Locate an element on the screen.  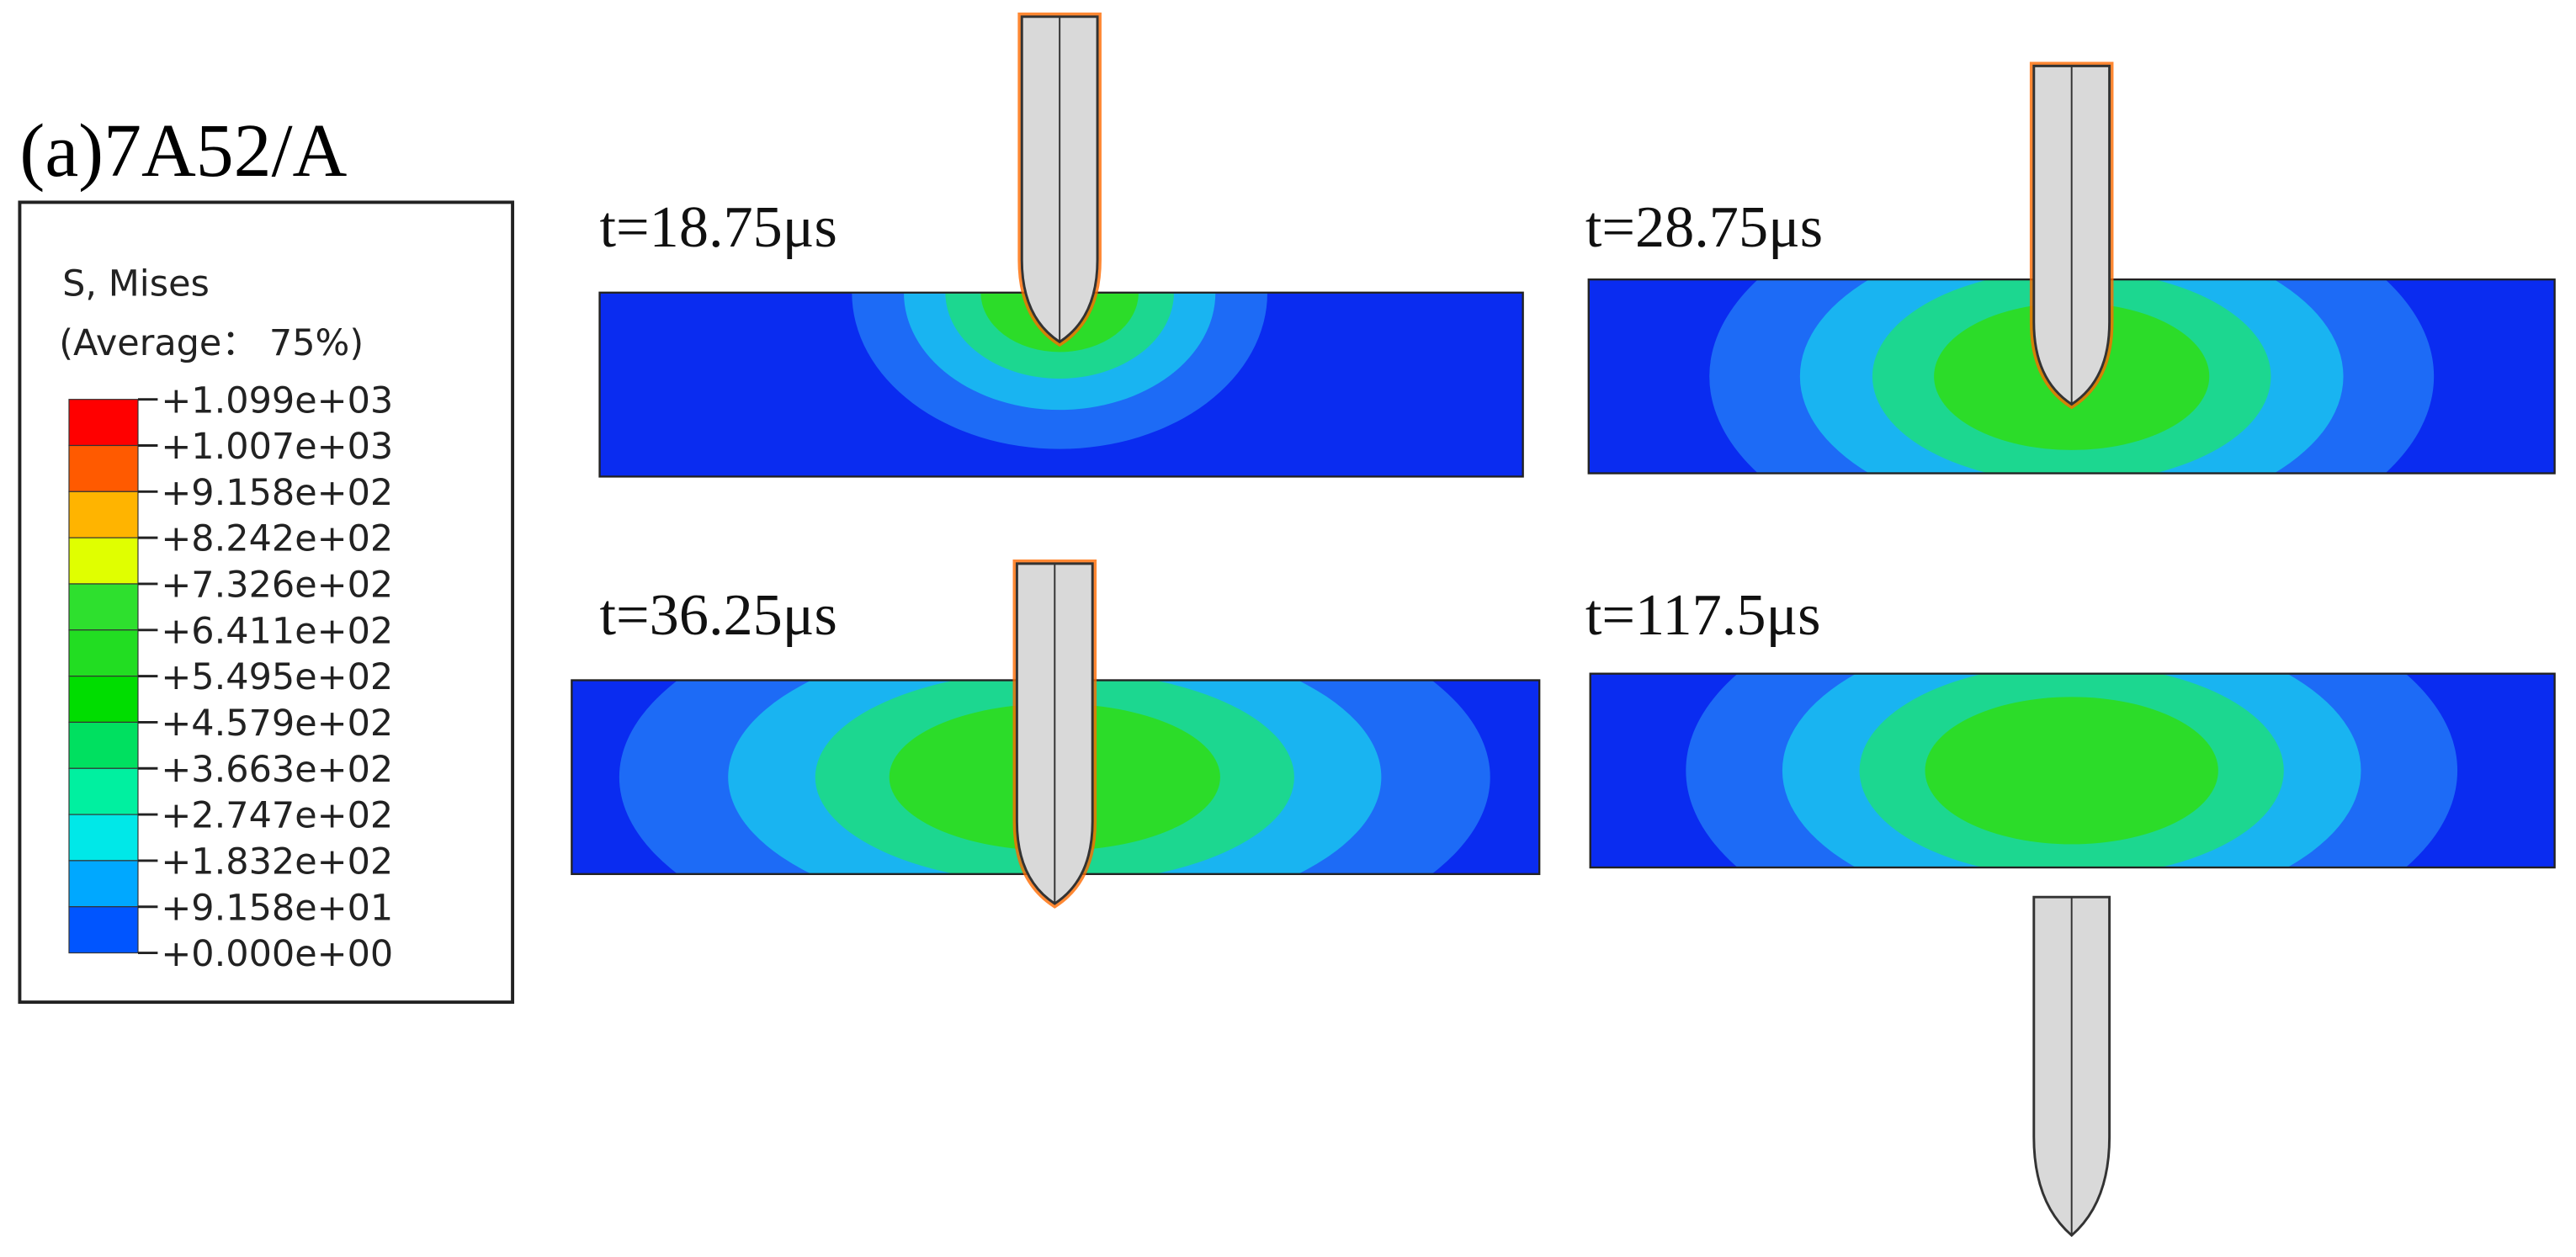
legend-label: +2.747e+02 is located at coordinates (277, 816).